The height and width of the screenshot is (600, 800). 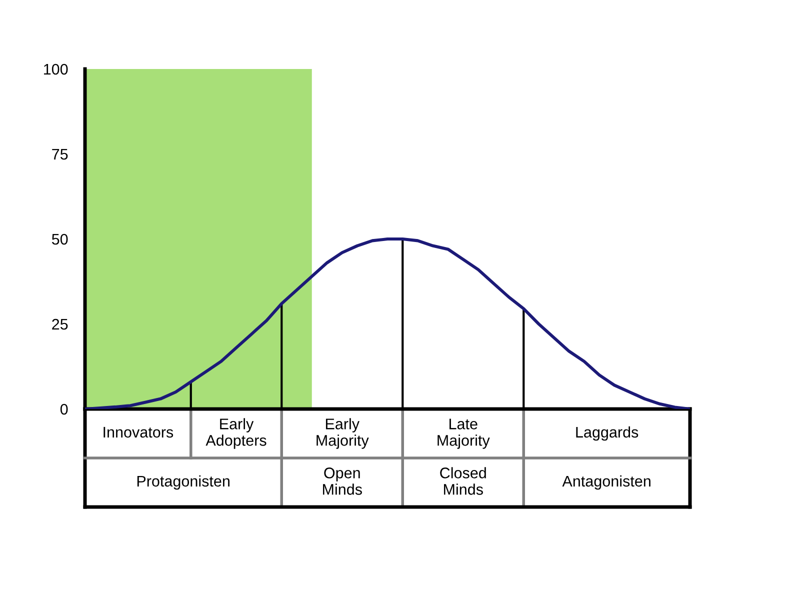 I want to click on y-tick-label: 75, so click(x=60, y=154).